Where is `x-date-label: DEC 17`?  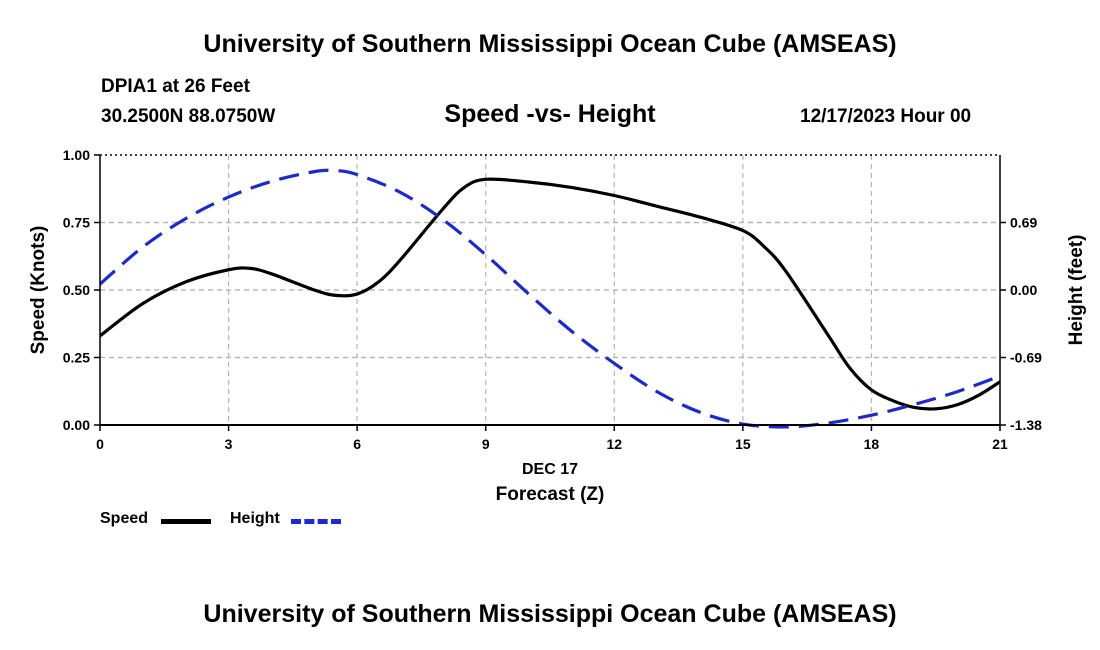 x-date-label: DEC 17 is located at coordinates (550, 469).